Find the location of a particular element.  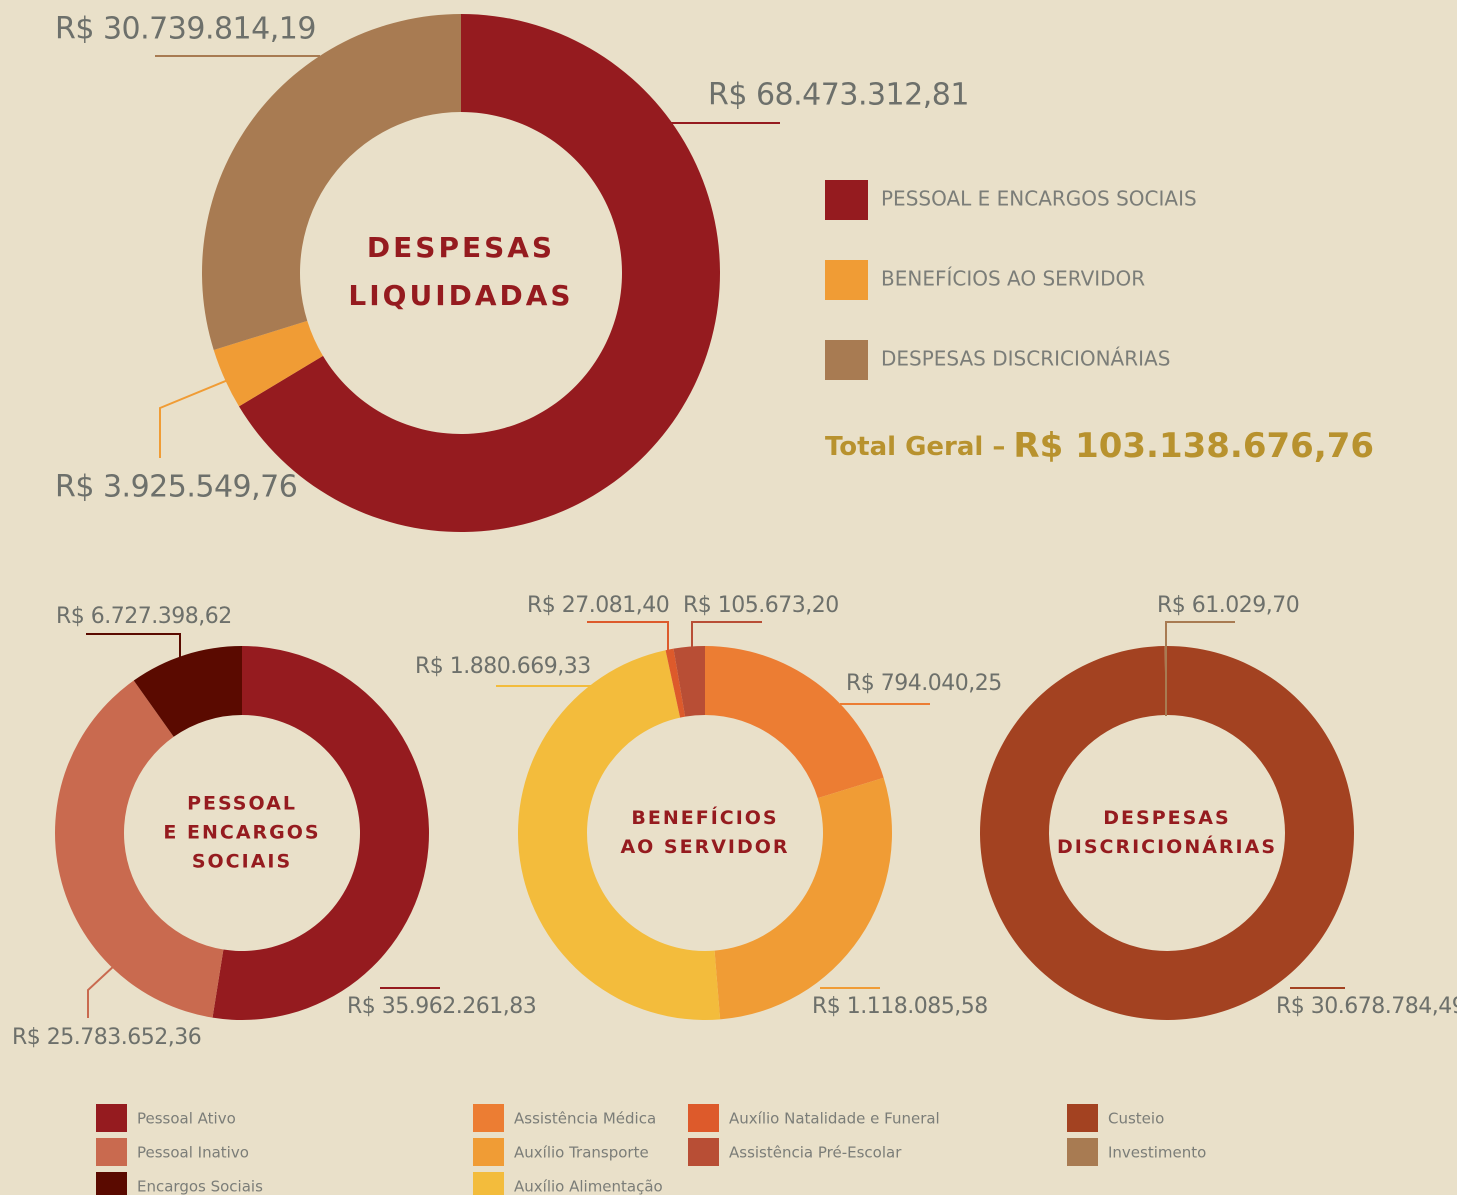

value-label: R$ 1.880.669,33 is located at coordinates (503, 666).